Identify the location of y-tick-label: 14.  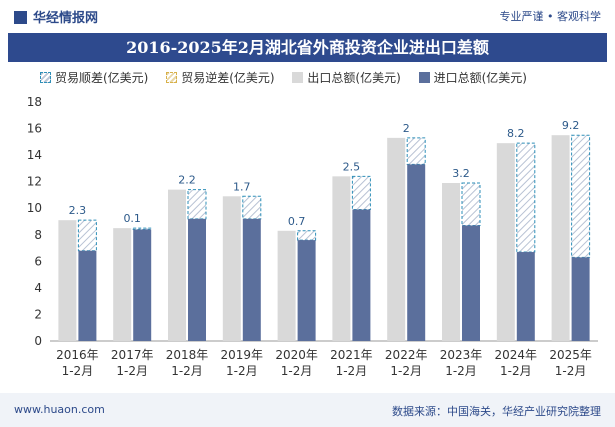
(34, 155).